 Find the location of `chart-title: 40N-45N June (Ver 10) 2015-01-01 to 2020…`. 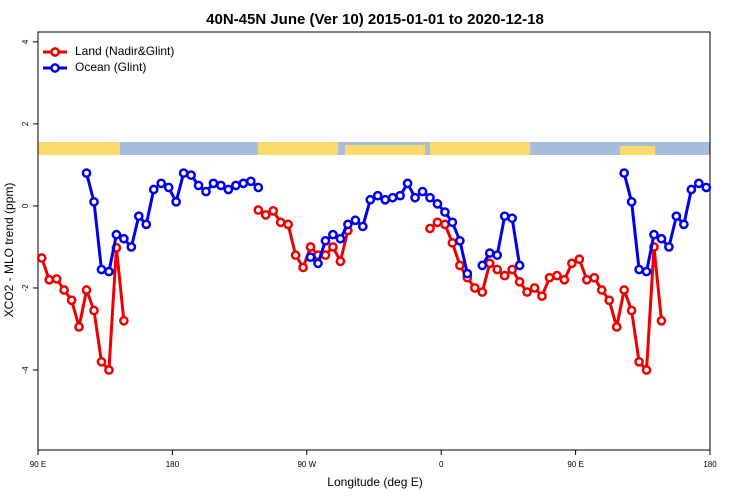

chart-title: 40N-45N June (Ver 10) 2015-01-01 to 2020… is located at coordinates (375, 19).